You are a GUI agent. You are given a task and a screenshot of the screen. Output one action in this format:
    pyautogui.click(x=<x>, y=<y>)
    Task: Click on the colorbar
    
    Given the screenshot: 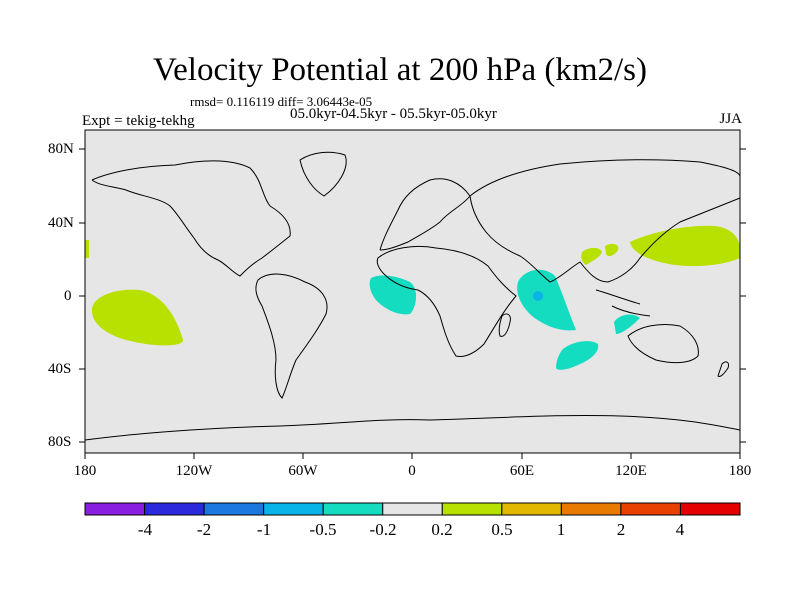 What is the action you would take?
    pyautogui.click(x=412, y=509)
    